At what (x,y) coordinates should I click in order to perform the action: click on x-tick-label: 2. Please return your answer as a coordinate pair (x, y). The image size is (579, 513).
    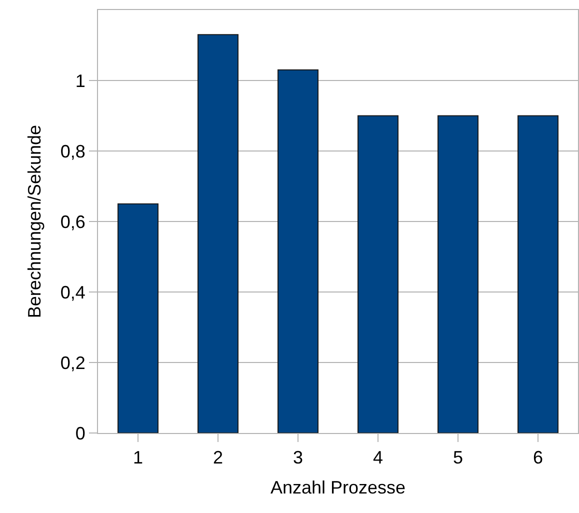
    Looking at the image, I should click on (218, 458).